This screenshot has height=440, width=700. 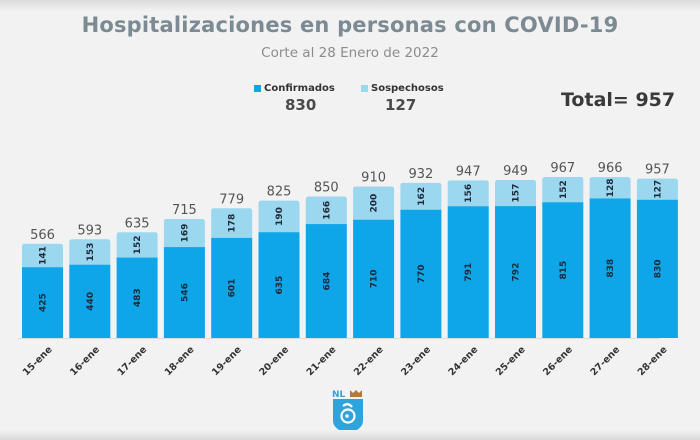 I want to click on x-tick-label: 19-ene, so click(x=227, y=361).